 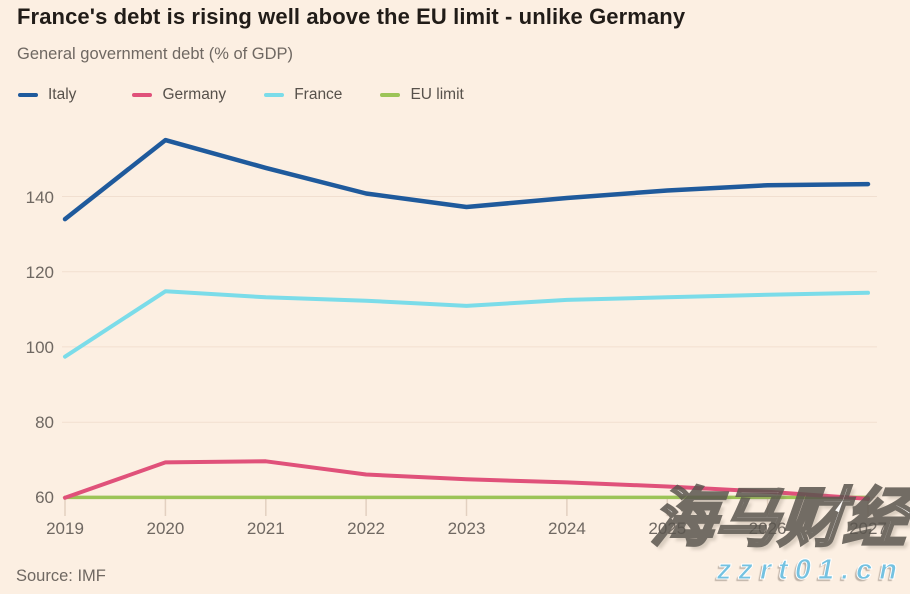 What do you see at coordinates (266, 528) in the screenshot?
I see `x-label-2021: 2021` at bounding box center [266, 528].